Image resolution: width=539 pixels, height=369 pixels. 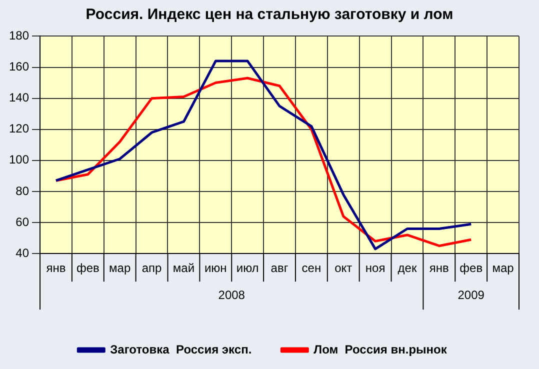 I want to click on y-tick-label: 120, so click(x=19, y=129).